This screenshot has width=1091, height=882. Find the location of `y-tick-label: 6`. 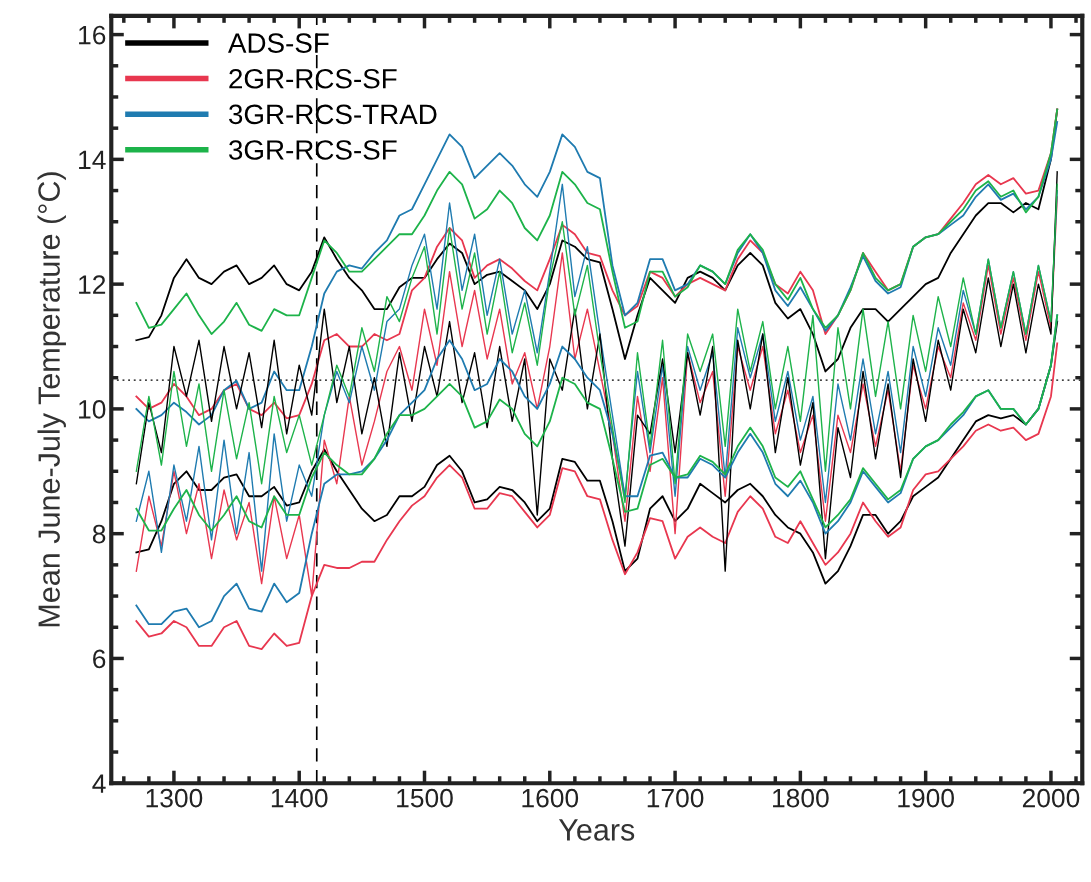

y-tick-label: 6 is located at coordinates (99, 659).